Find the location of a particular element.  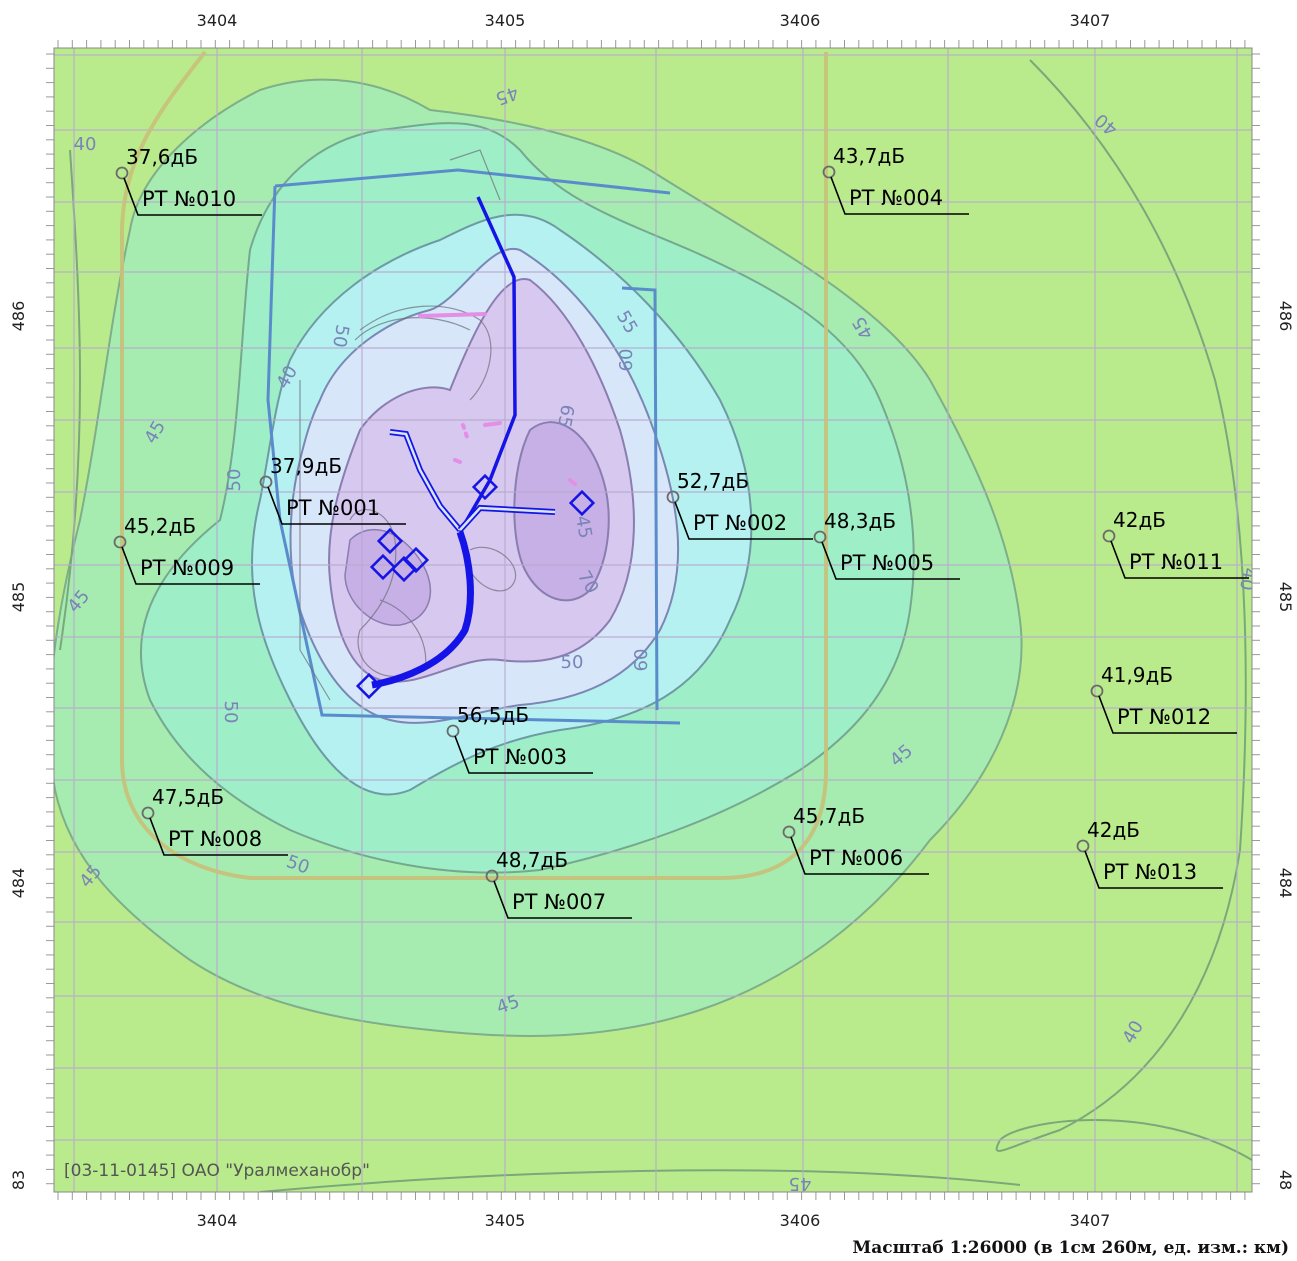

point-value: 48,3дБ is located at coordinates (860, 521).